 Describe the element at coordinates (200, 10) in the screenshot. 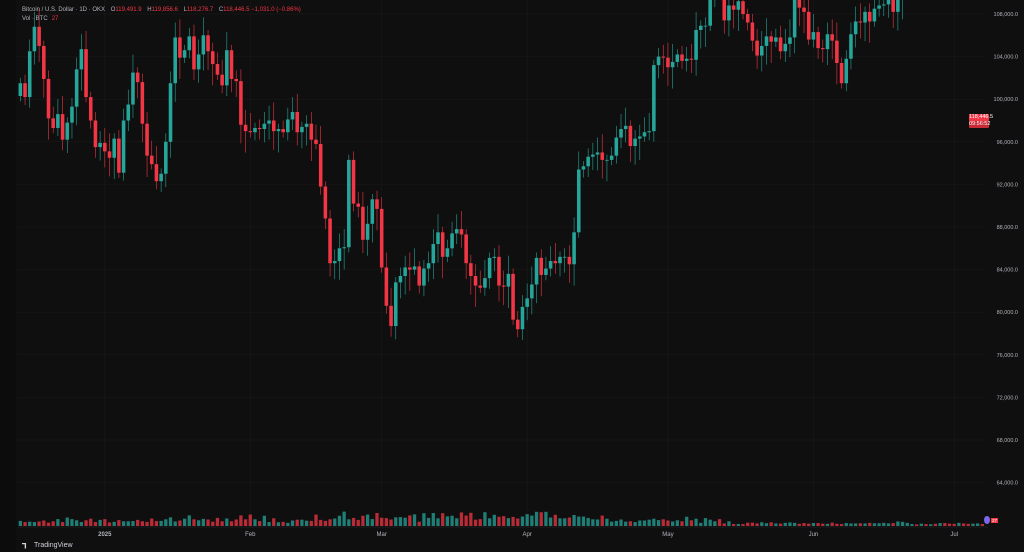

I see `low-value: 118,276.7` at that location.